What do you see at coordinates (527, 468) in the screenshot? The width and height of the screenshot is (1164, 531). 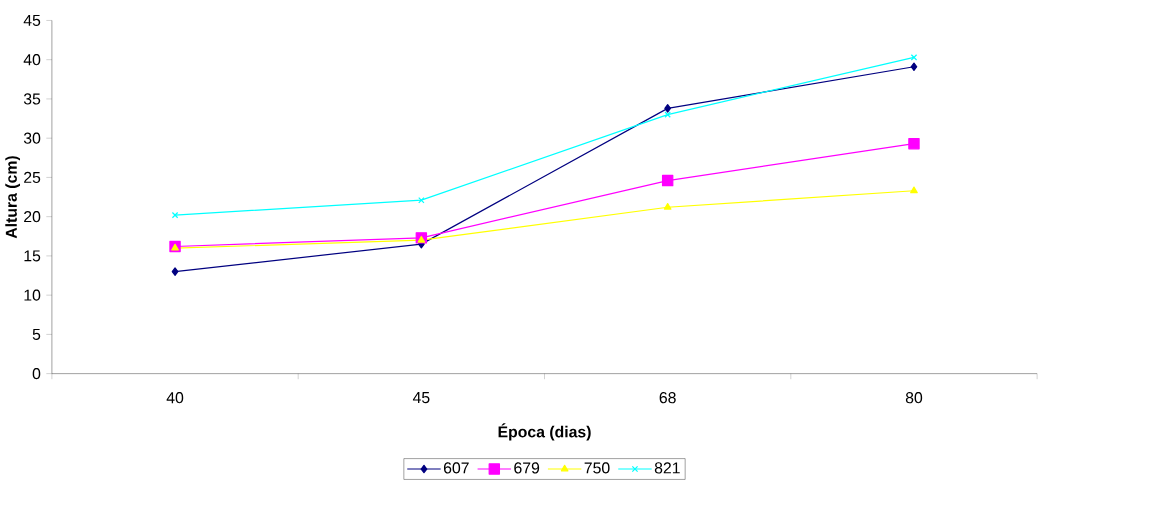 I see `legend-label: 679` at bounding box center [527, 468].